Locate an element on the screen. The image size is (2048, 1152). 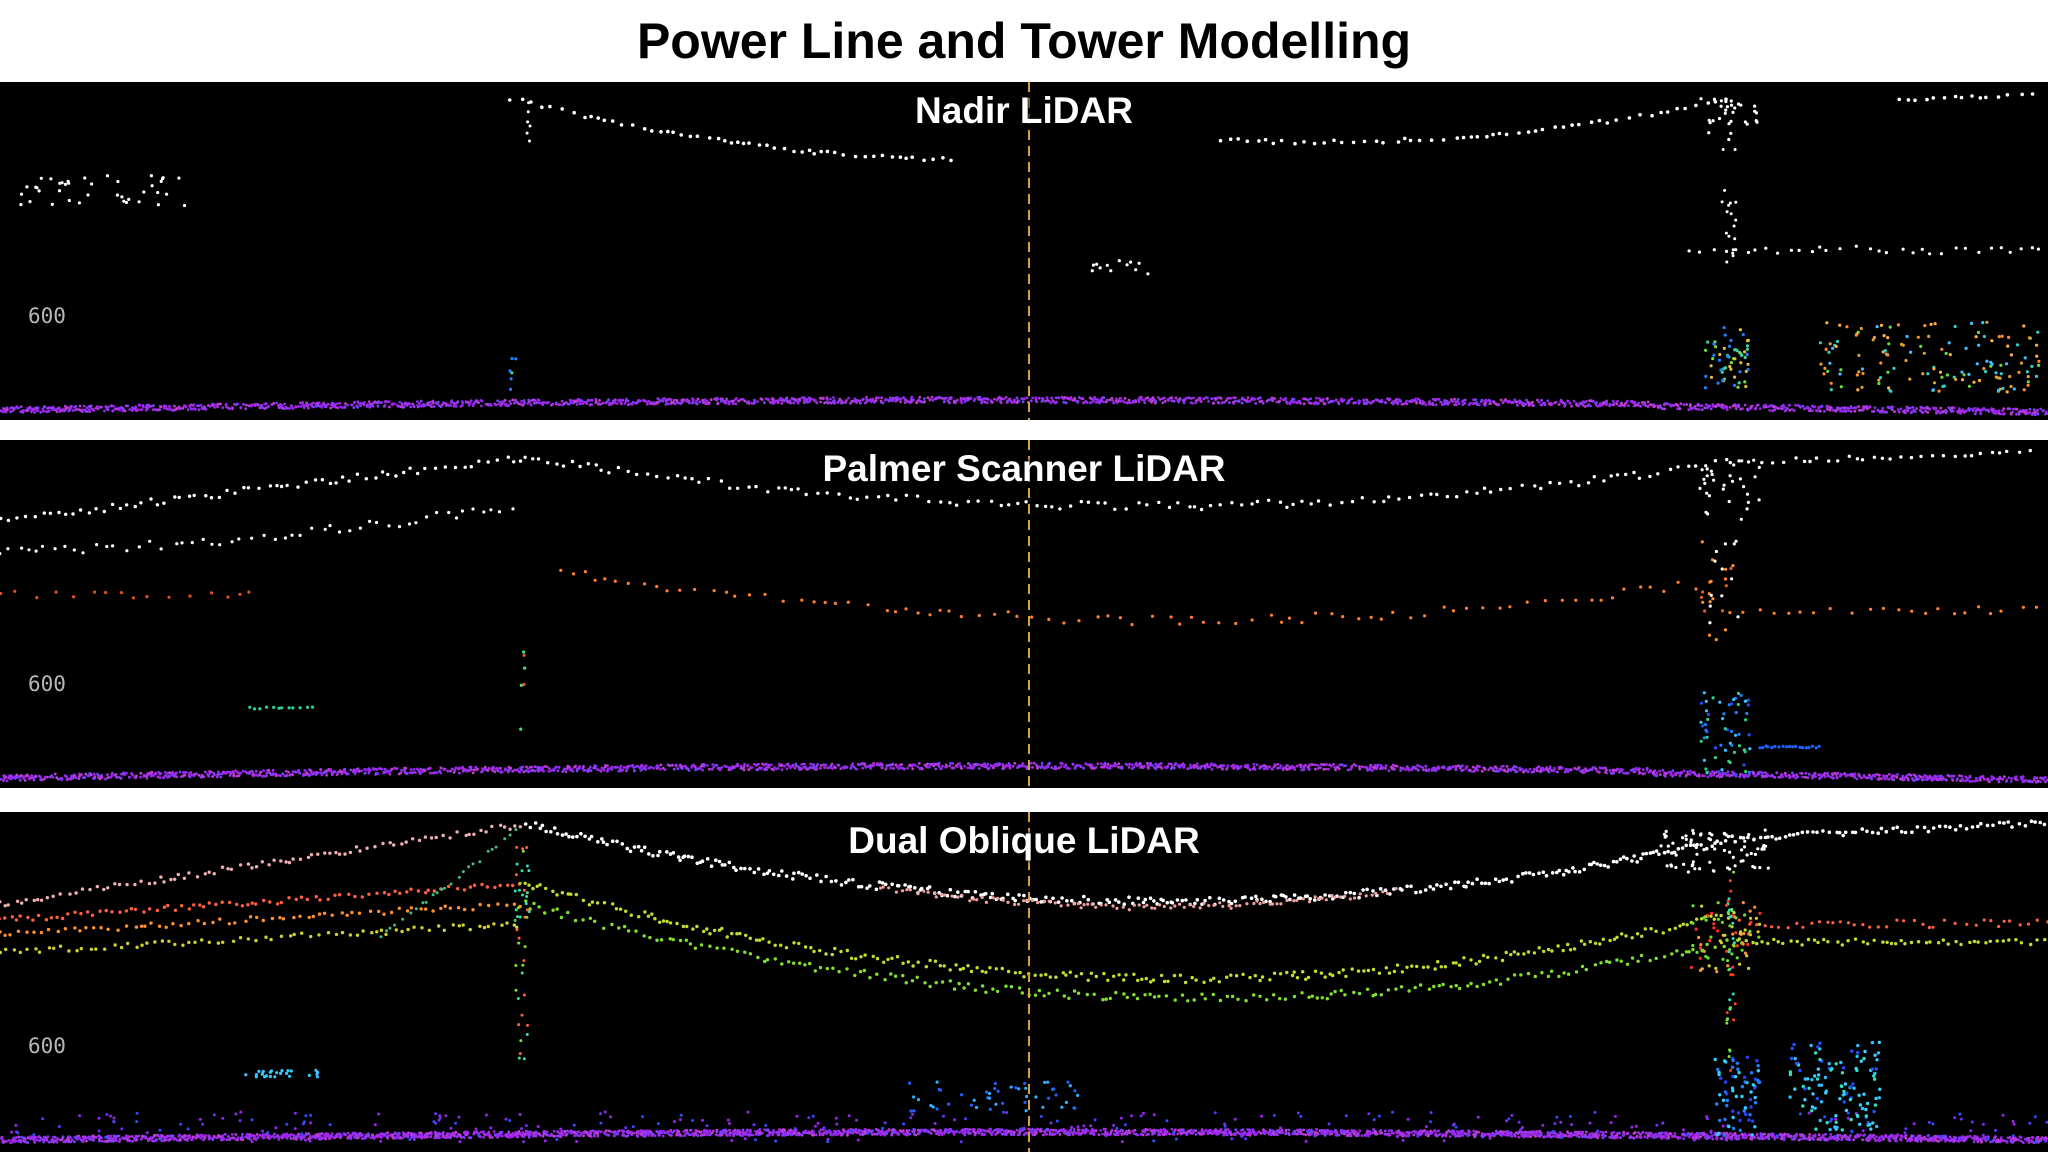
wire-conductor-b-span is located at coordinates (1132, 951).